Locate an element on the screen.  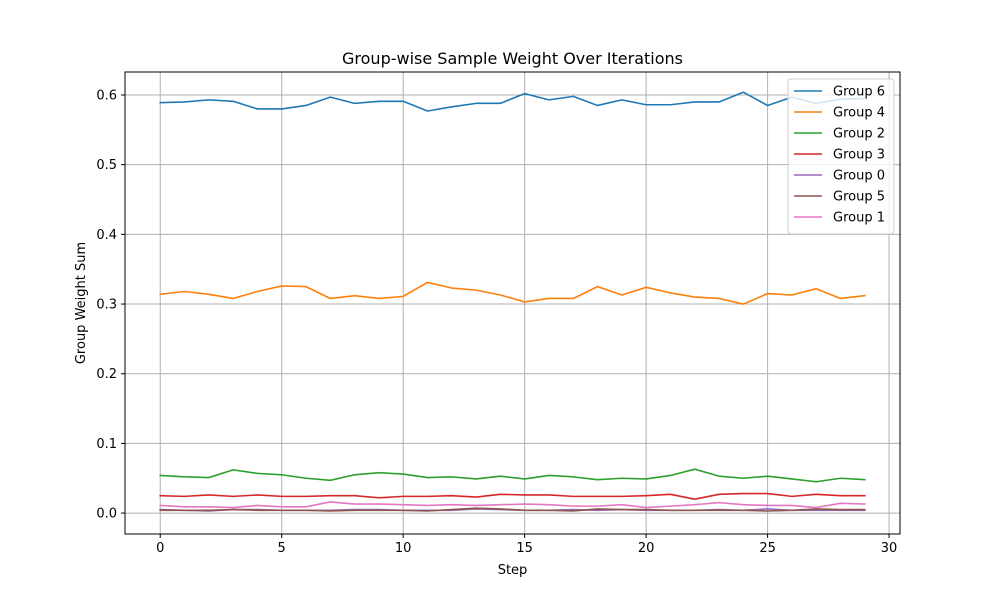
legend-label: Group 5 is located at coordinates (859, 197).